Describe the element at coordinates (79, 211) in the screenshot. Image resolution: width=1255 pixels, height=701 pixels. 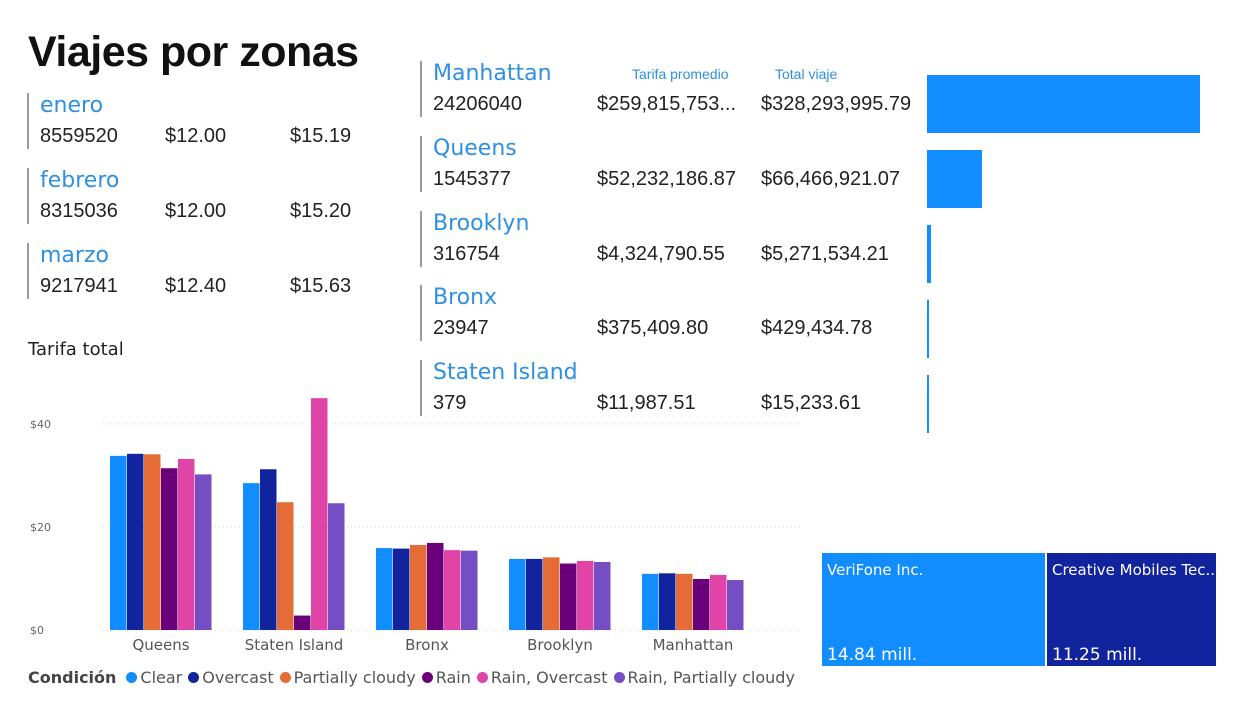
I see `month-trips: 8315036` at that location.